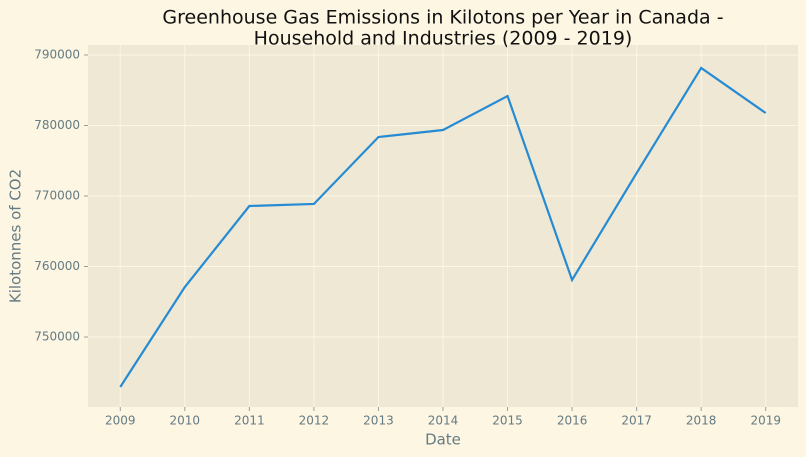  Describe the element at coordinates (249, 421) in the screenshot. I see `x-tick-label: 2011` at that location.